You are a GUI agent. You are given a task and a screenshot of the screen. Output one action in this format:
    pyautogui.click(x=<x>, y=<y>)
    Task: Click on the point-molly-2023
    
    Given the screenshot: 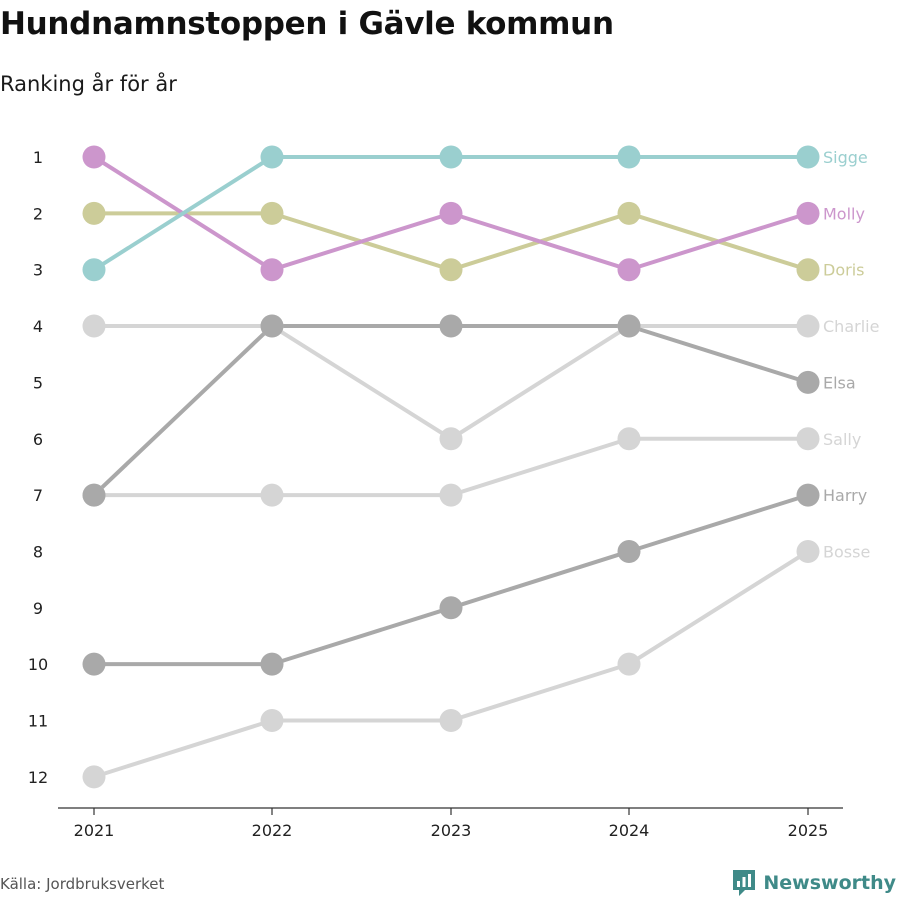 What is the action you would take?
    pyautogui.click(x=451, y=213)
    